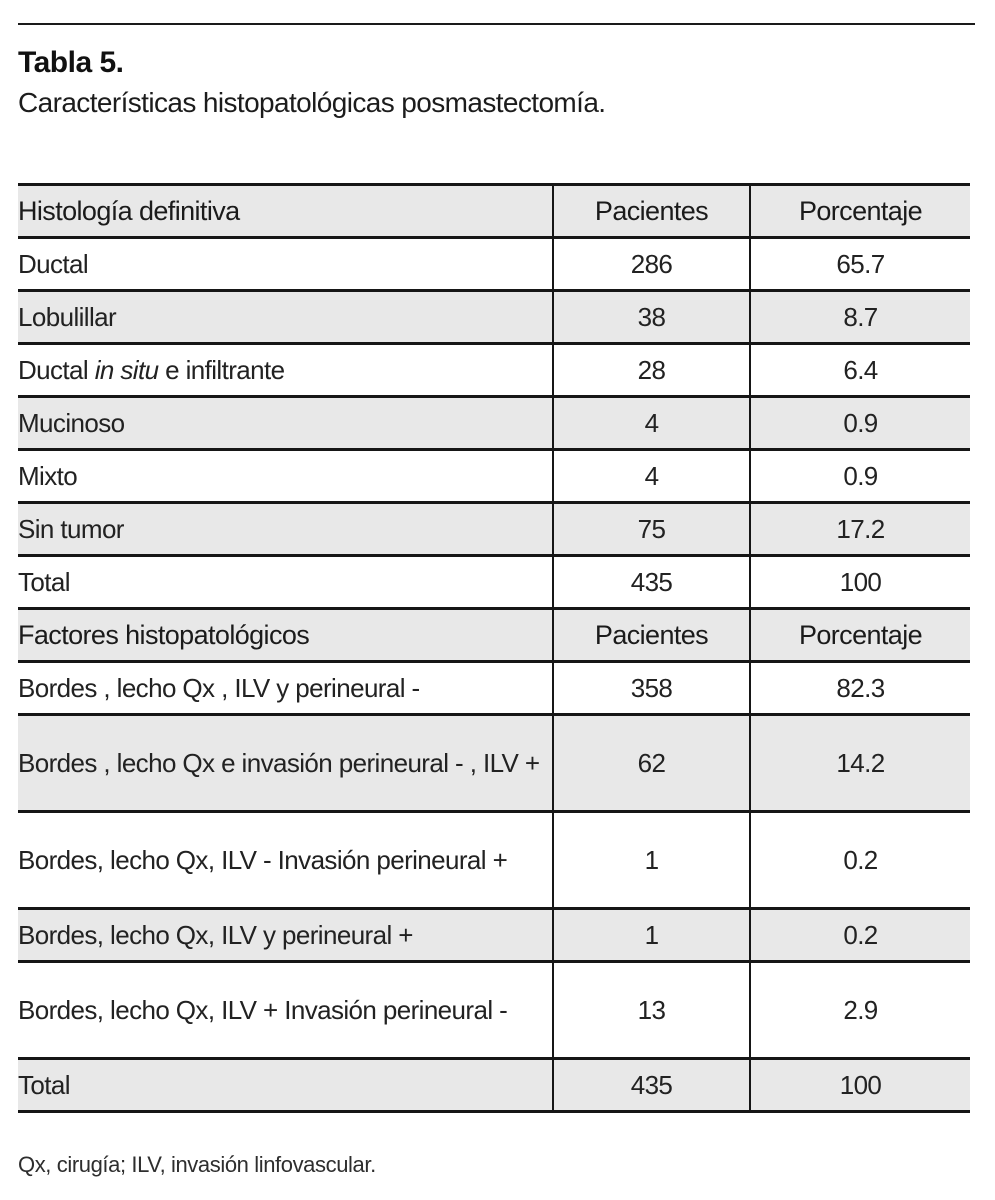 Image resolution: width=995 pixels, height=1200 pixels. I want to click on row-label-cell: Lobulillar, so click(285, 317).